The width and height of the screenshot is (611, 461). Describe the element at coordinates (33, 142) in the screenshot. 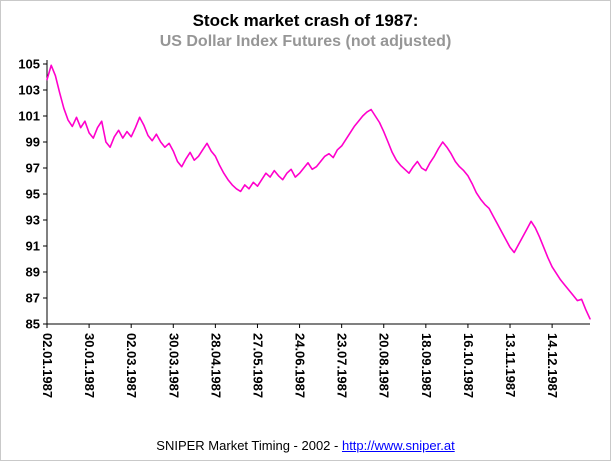

I see `y-tick-label: 99` at that location.